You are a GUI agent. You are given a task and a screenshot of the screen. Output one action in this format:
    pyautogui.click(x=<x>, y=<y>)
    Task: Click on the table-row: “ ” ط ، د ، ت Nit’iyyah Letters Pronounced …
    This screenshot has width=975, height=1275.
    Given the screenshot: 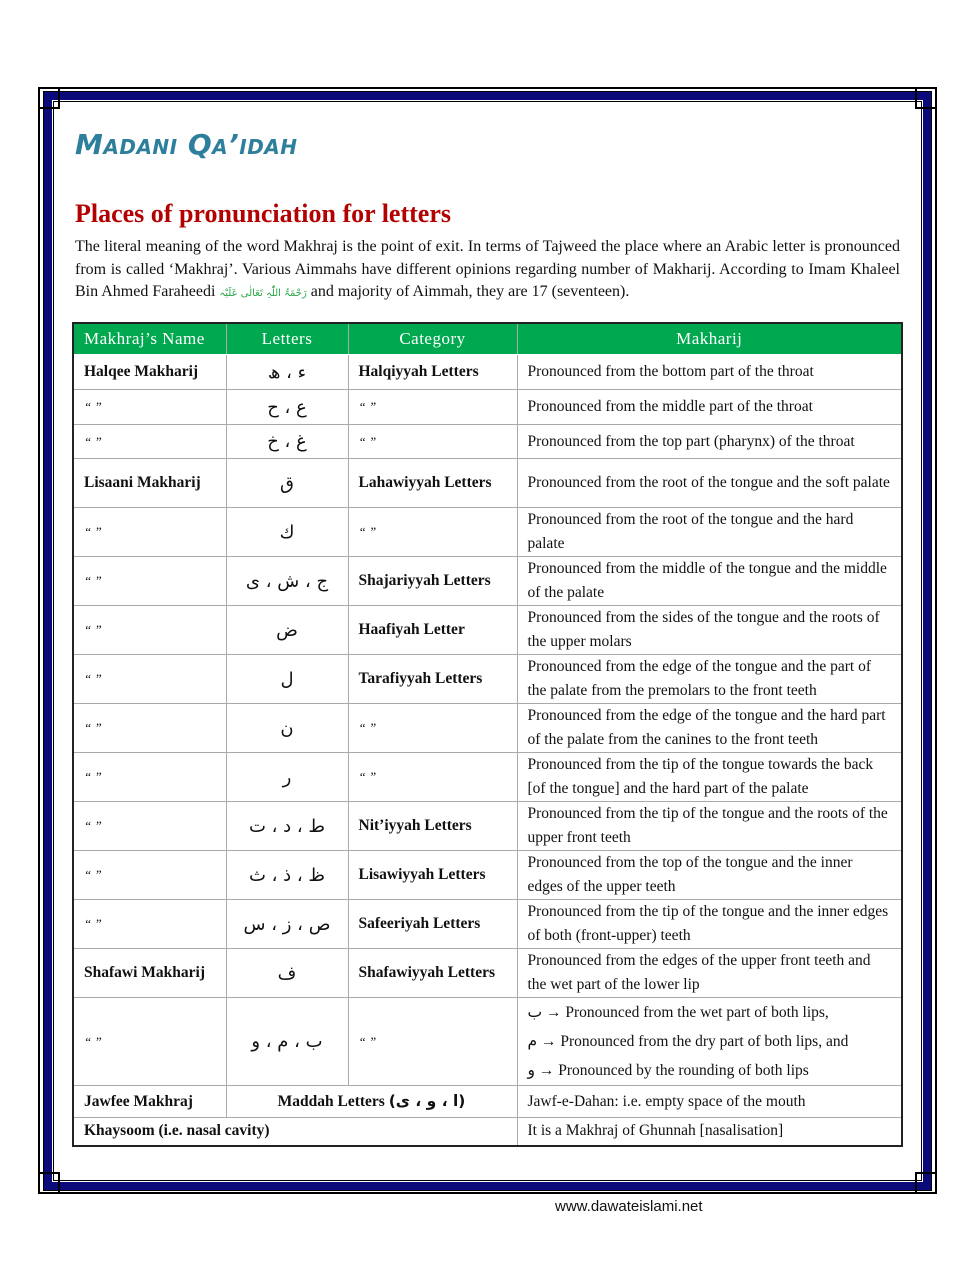 What is the action you would take?
    pyautogui.click(x=487, y=826)
    